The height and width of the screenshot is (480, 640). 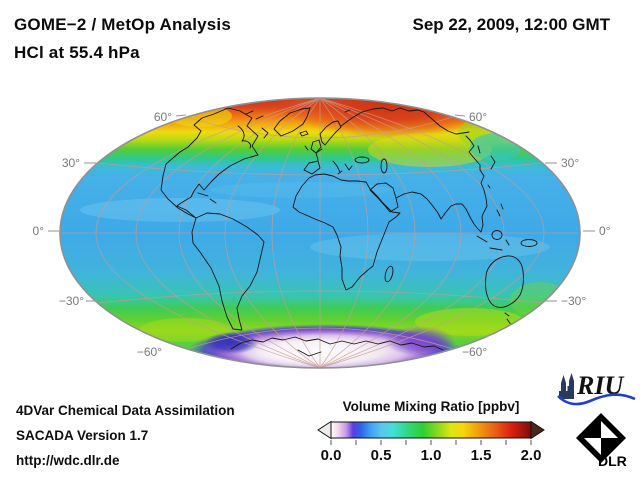 What do you see at coordinates (601, 441) in the screenshot?
I see `dlr-logo: DLR` at bounding box center [601, 441].